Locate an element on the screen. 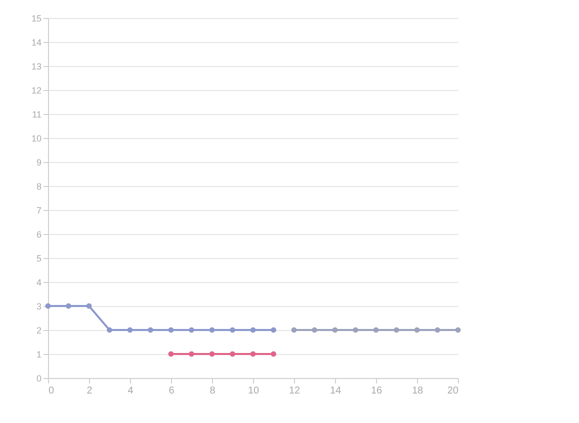  y-tick-label: 3 is located at coordinates (39, 307).